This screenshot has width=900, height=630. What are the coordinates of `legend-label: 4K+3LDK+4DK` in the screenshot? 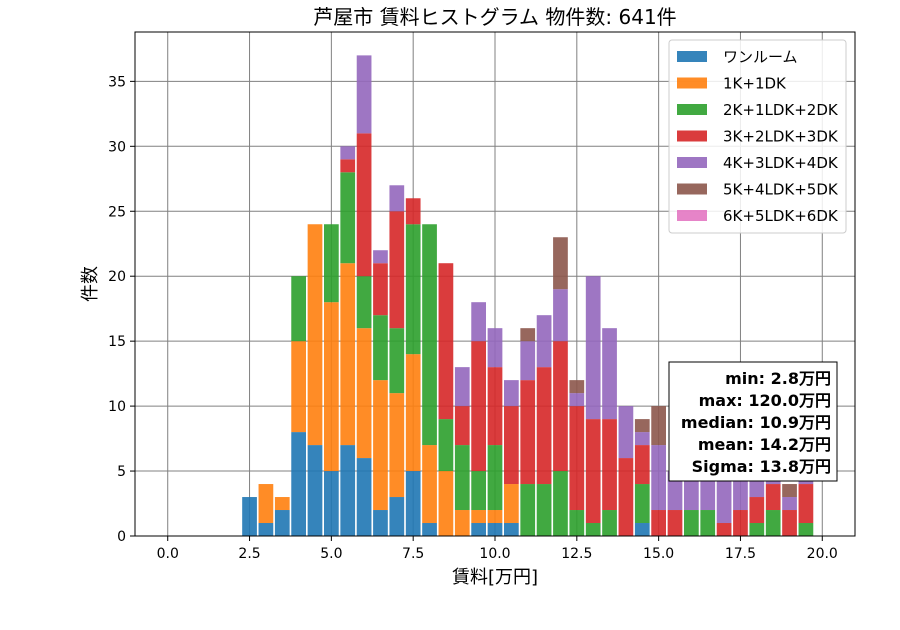 It's located at (781, 163).